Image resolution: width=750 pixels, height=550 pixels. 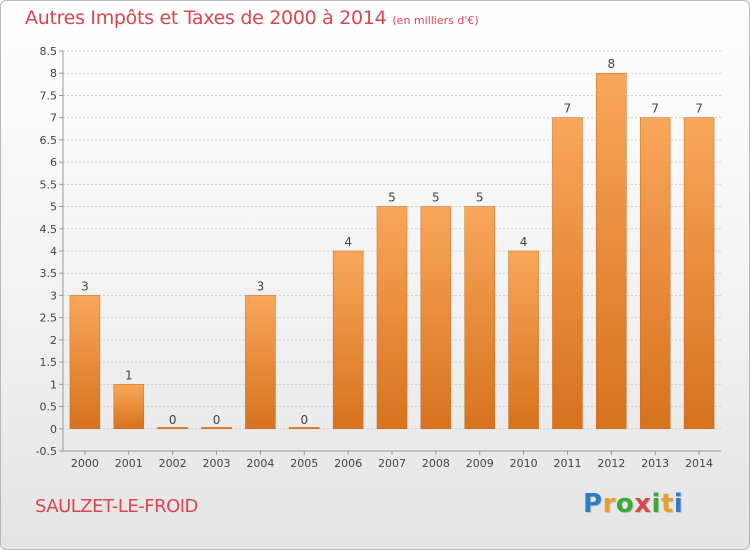 I want to click on x-tick-label-2011: 2011, so click(x=567, y=463).